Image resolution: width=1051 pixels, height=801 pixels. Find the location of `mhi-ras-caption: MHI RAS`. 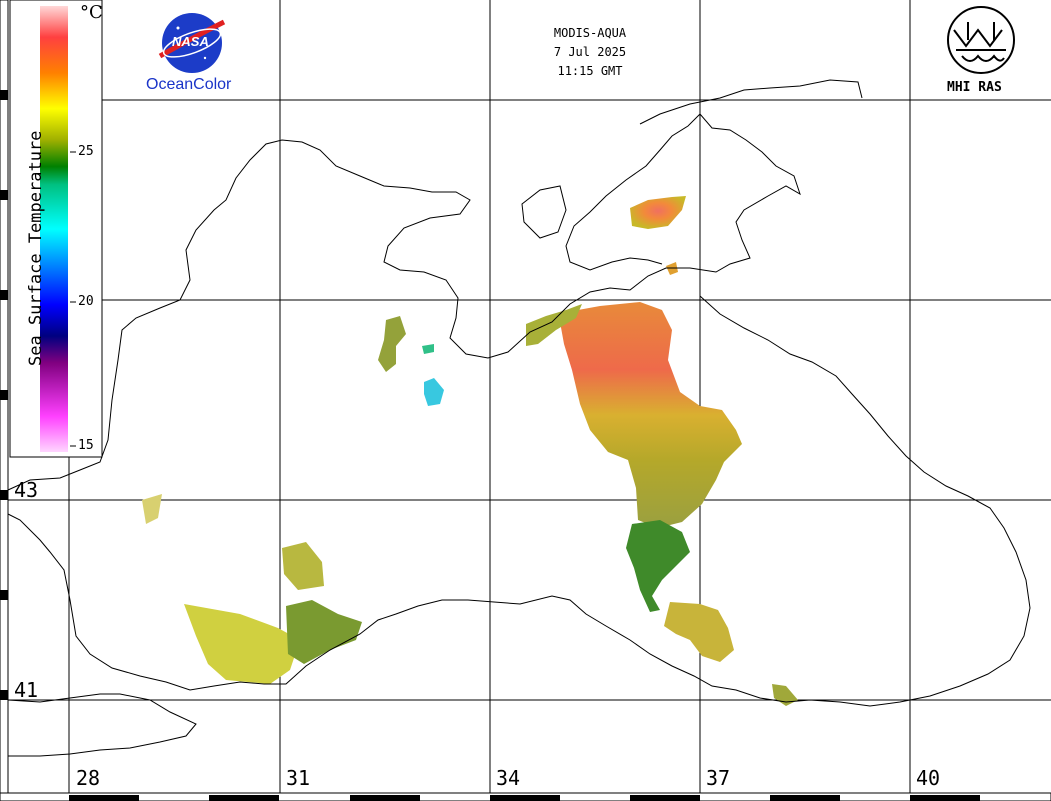

mhi-ras-caption: MHI RAS is located at coordinates (974, 87).